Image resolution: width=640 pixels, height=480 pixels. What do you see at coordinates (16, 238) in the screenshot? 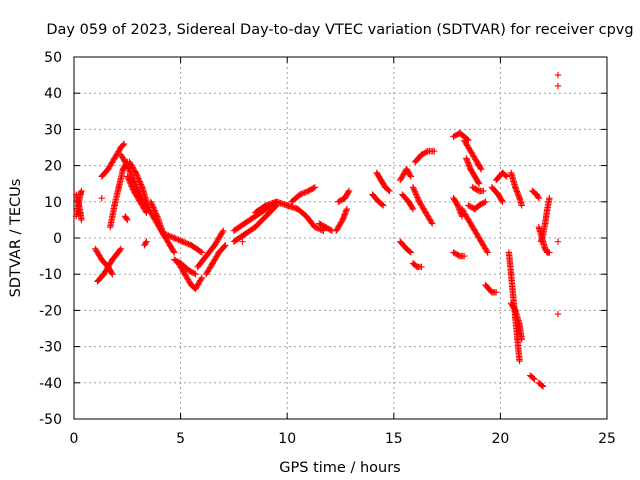
I see `y-axis-label: SDTVAR / TECUs` at bounding box center [16, 238].